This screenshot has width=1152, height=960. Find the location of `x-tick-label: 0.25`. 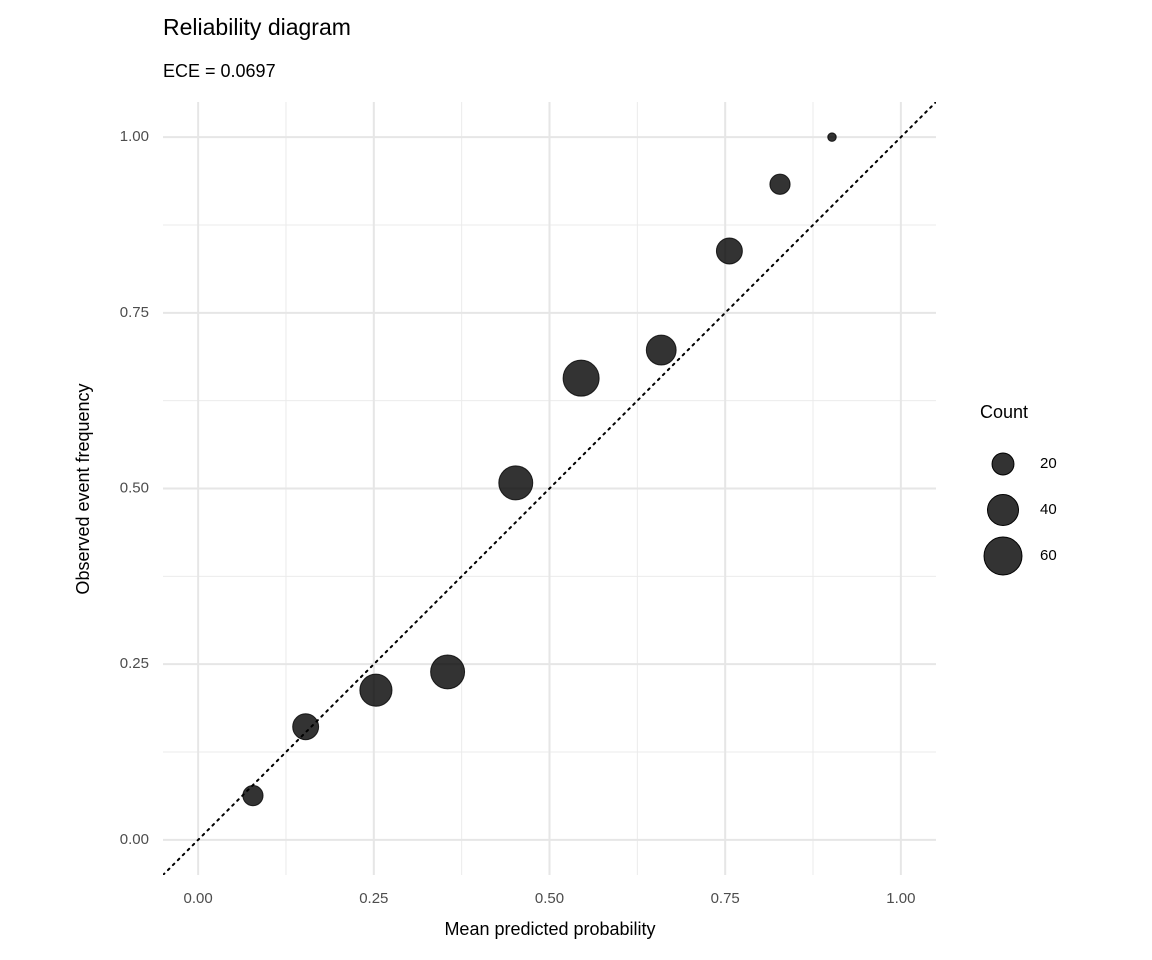

x-tick-label: 0.25 is located at coordinates (373, 898).